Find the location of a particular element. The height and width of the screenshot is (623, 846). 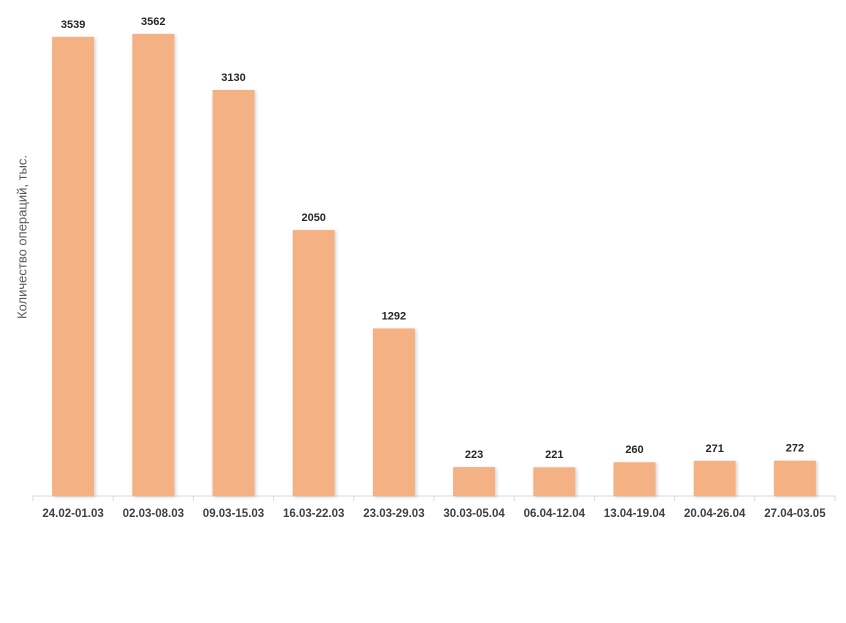

x-tick-label: 06.04-12.04 is located at coordinates (555, 514).